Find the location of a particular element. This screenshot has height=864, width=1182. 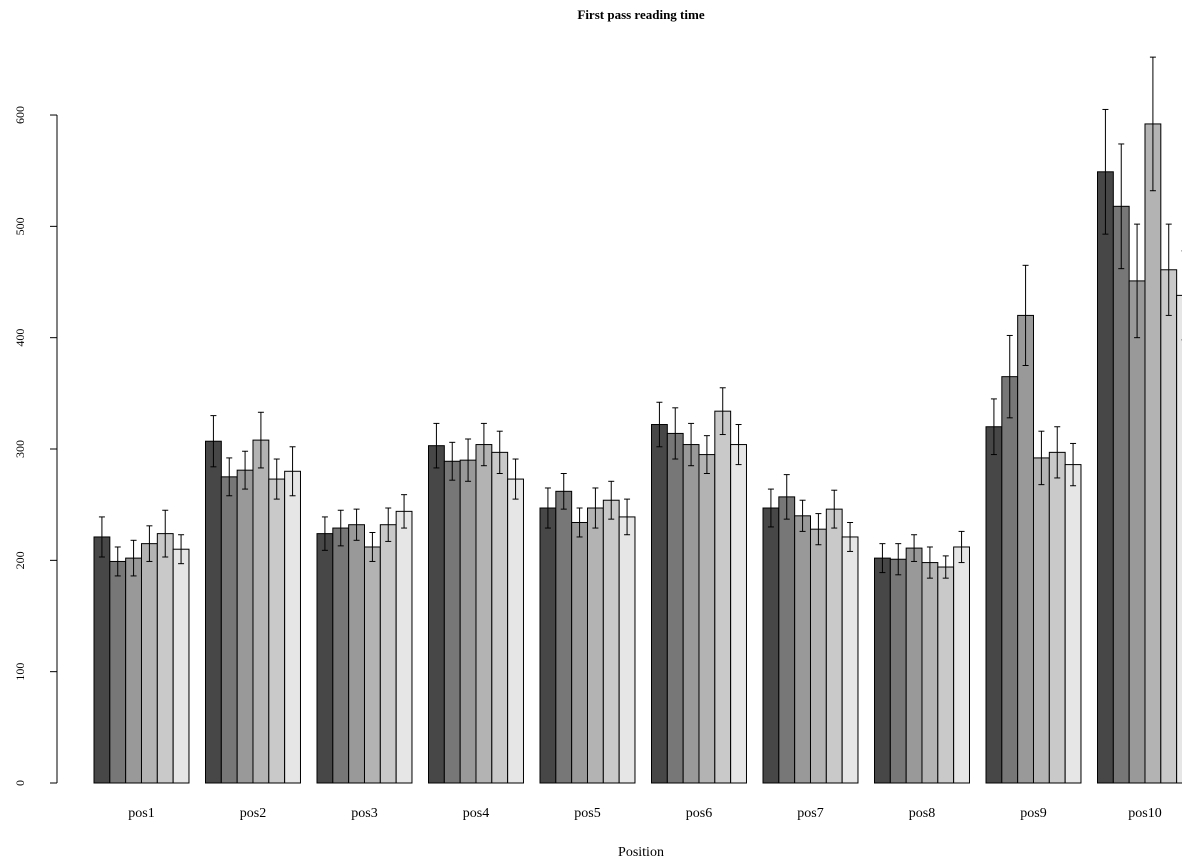

bar-pos5-s6 is located at coordinates (627, 650).